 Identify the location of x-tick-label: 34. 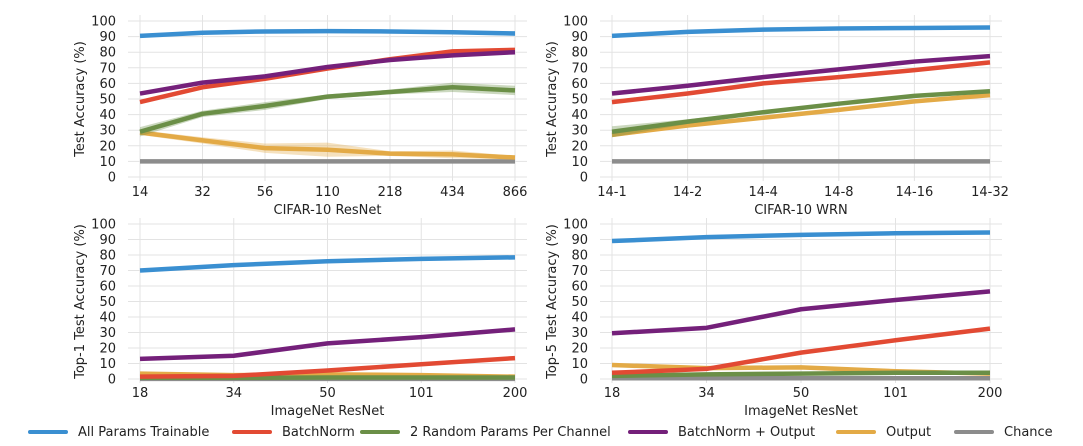
(233, 393).